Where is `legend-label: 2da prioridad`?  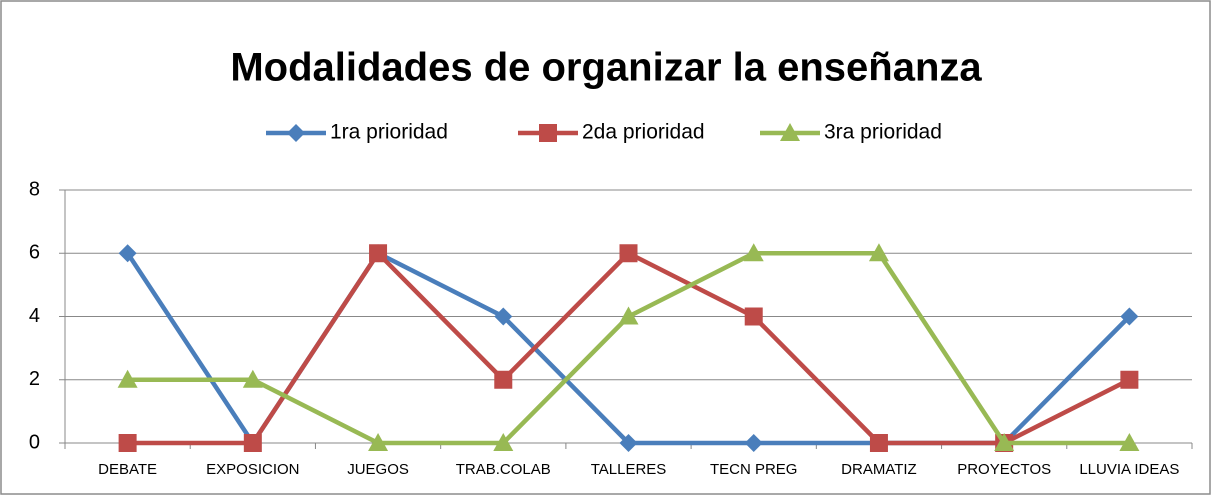
legend-label: 2da prioridad is located at coordinates (643, 132).